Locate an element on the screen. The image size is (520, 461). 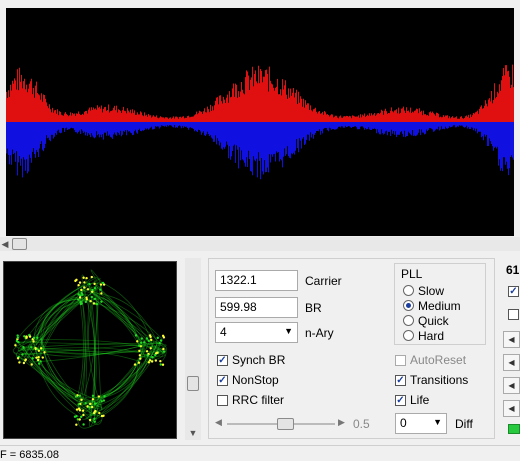
carrier-field: 1322.1 is located at coordinates (256, 280).